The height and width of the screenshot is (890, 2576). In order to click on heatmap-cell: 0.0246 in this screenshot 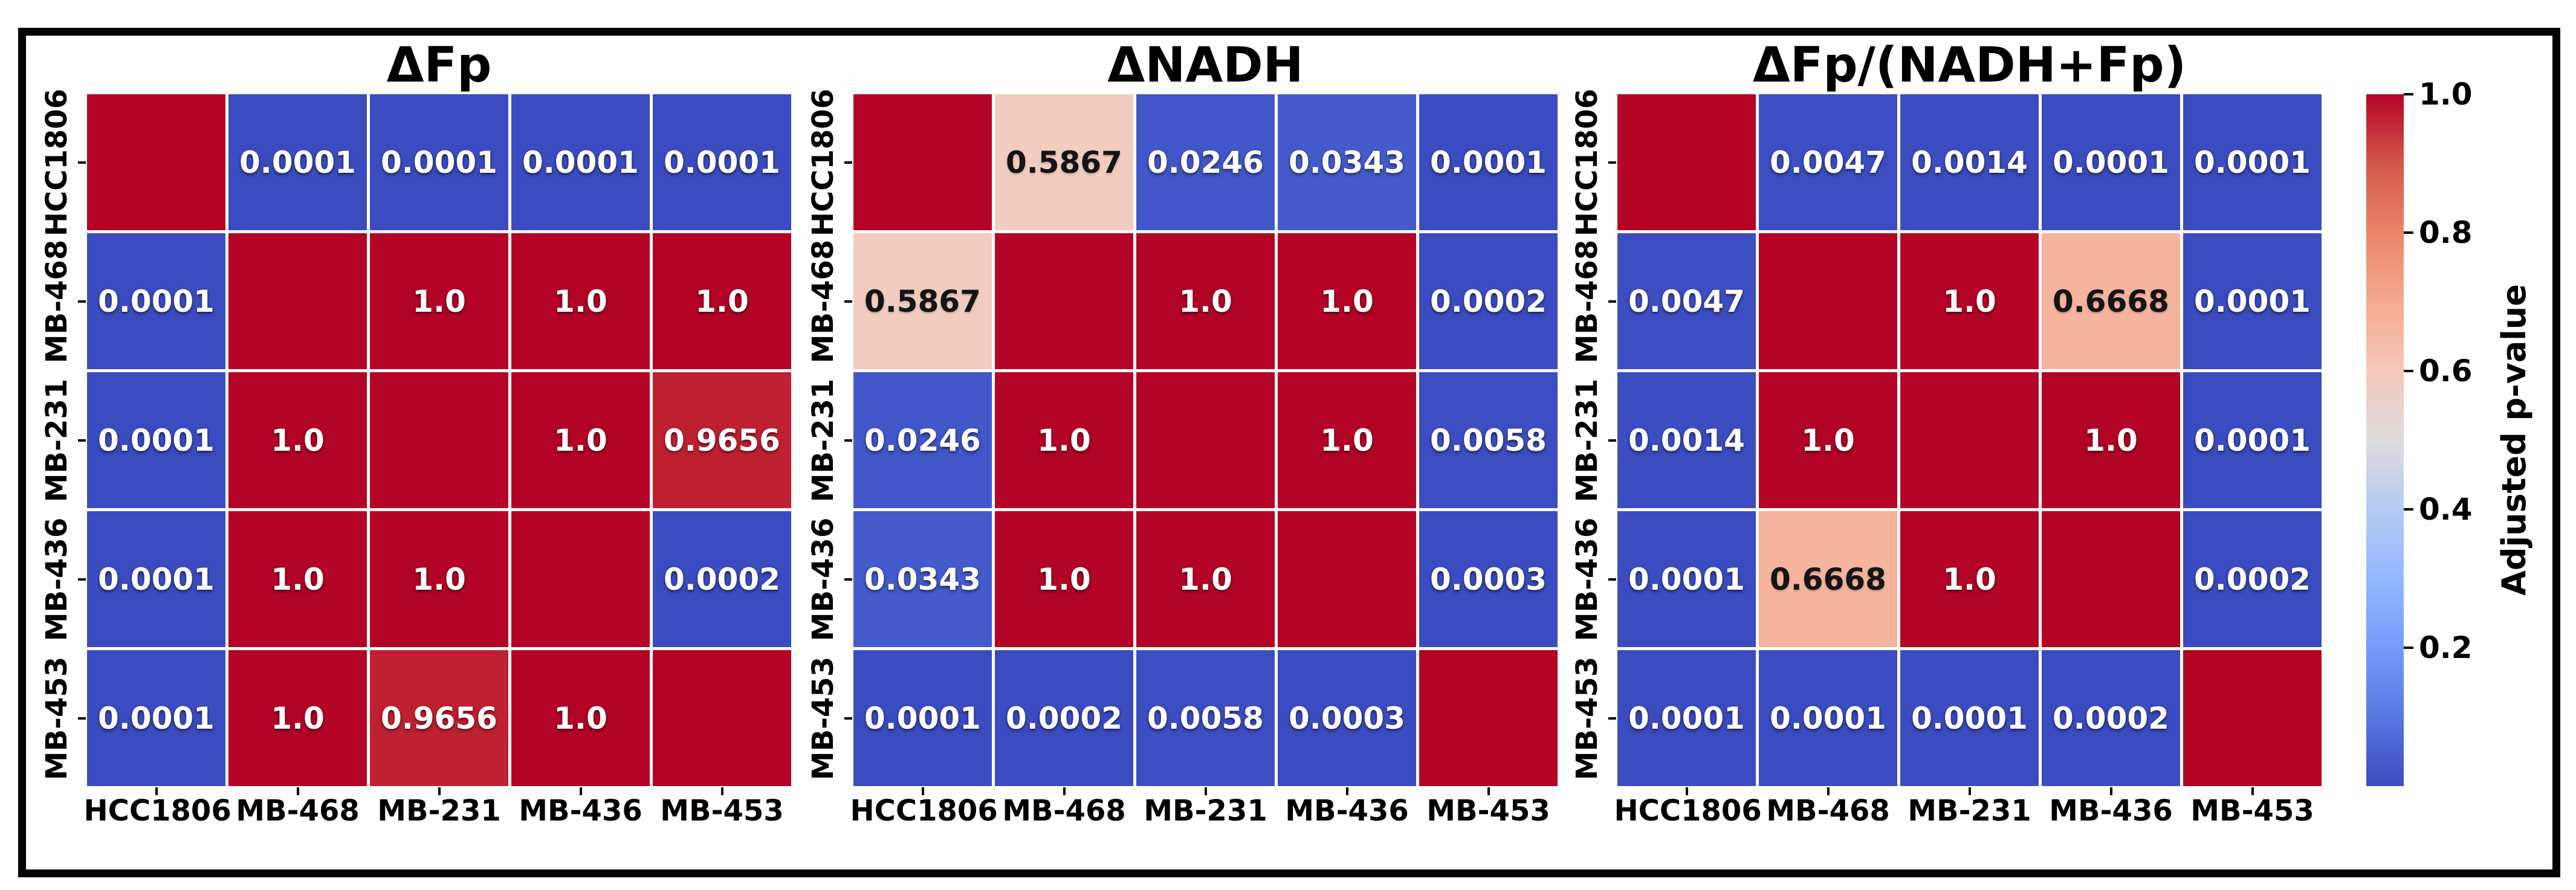, I will do `click(922, 440)`.